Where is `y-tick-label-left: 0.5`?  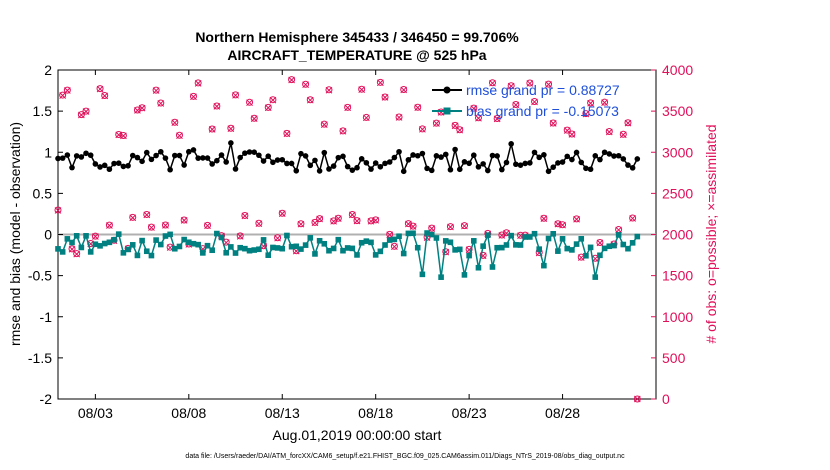 y-tick-label-left: 0.5 is located at coordinates (43, 193).